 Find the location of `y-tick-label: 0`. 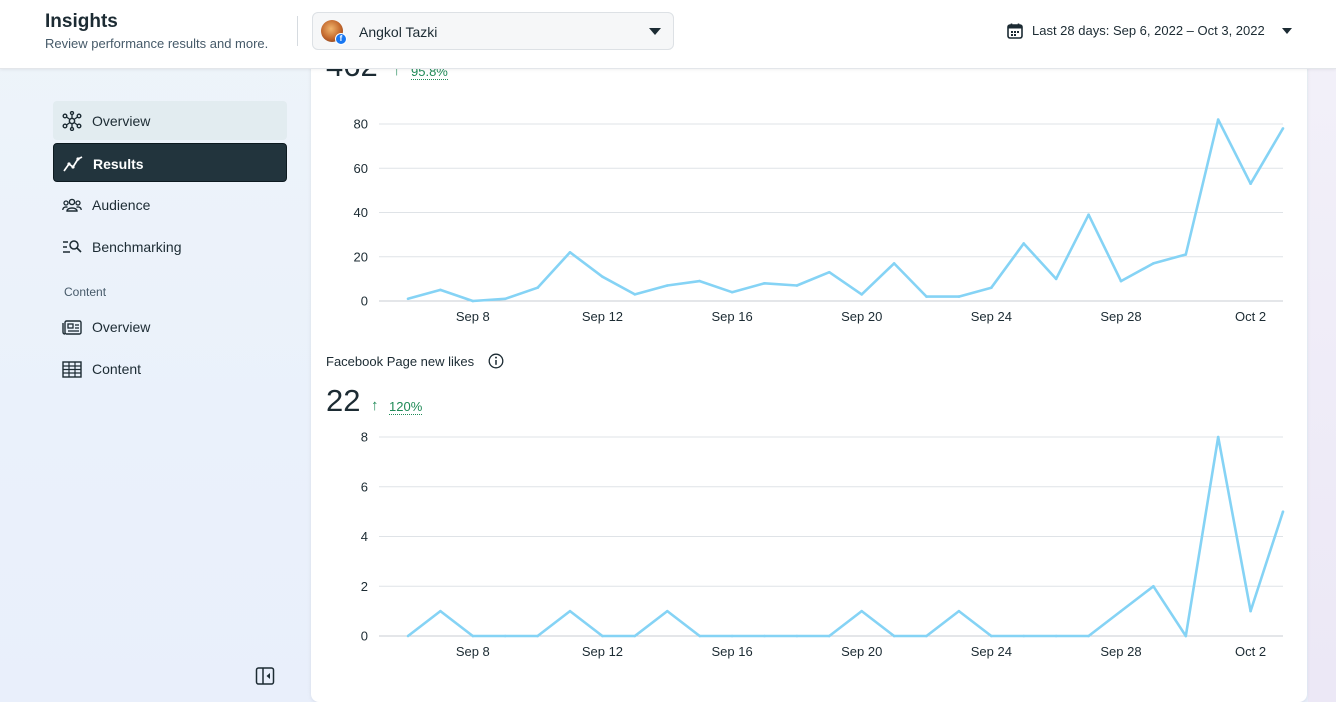

y-tick-label: 0 is located at coordinates (364, 636).